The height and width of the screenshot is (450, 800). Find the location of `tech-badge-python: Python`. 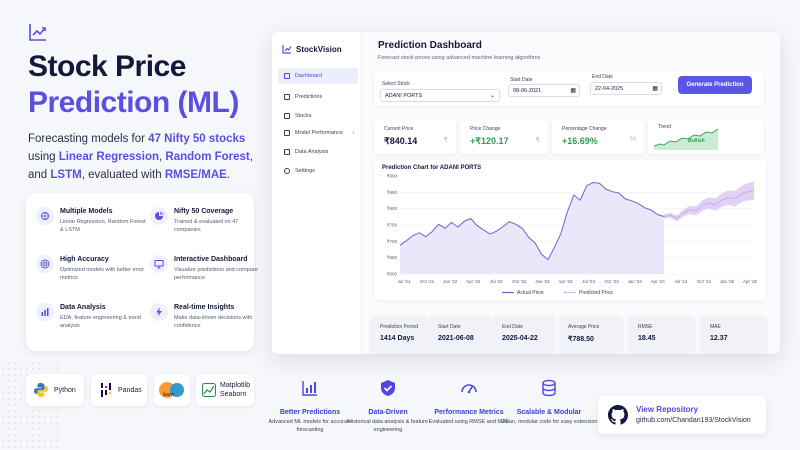

tech-badge-python: Python is located at coordinates (55, 390).